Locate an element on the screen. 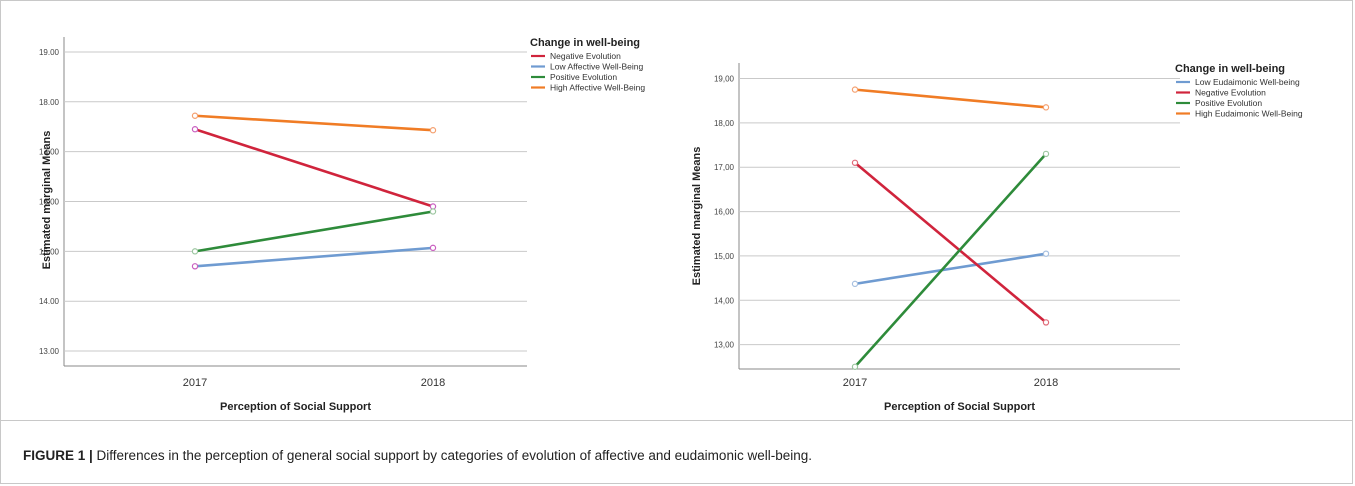 This screenshot has height=486, width=1355. y-tick-label: 19,00 is located at coordinates (724, 79).